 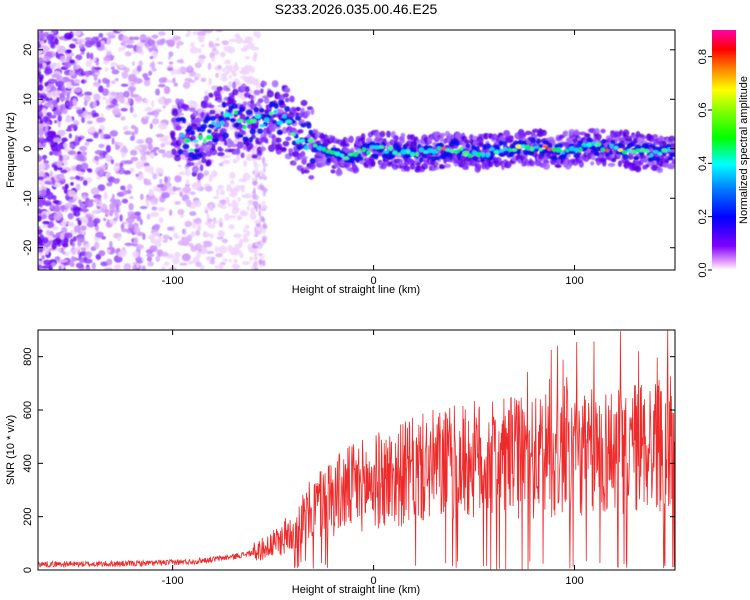 What do you see at coordinates (173, 281) in the screenshot?
I see `x-tick-label: -100` at bounding box center [173, 281].